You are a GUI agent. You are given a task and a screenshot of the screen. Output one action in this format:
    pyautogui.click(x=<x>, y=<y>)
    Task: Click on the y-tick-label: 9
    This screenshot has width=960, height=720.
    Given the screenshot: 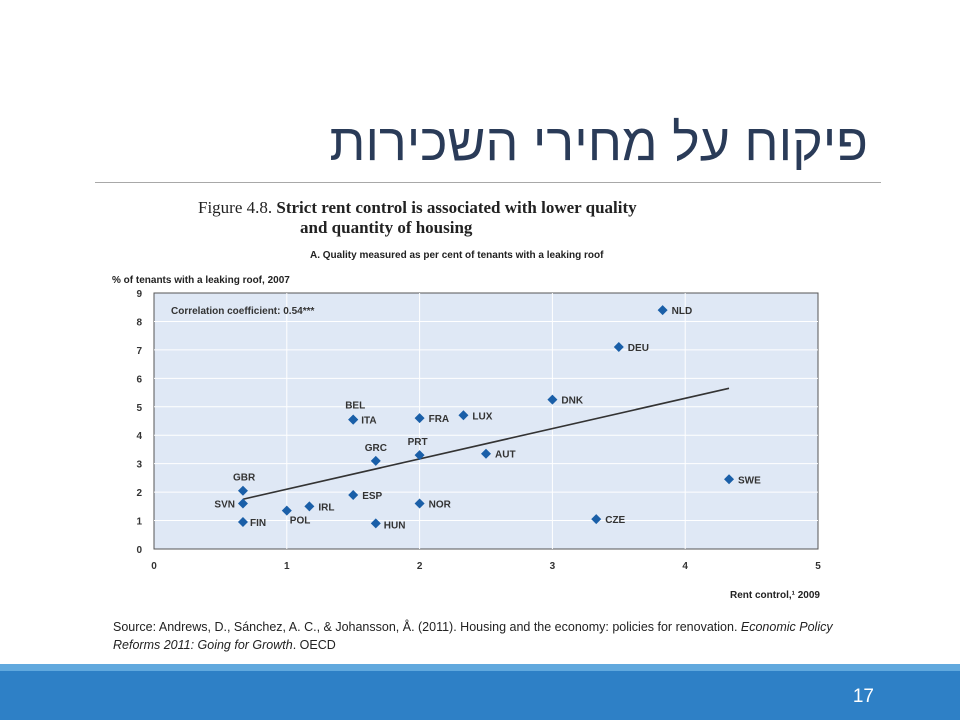 What is the action you would take?
    pyautogui.click(x=139, y=294)
    